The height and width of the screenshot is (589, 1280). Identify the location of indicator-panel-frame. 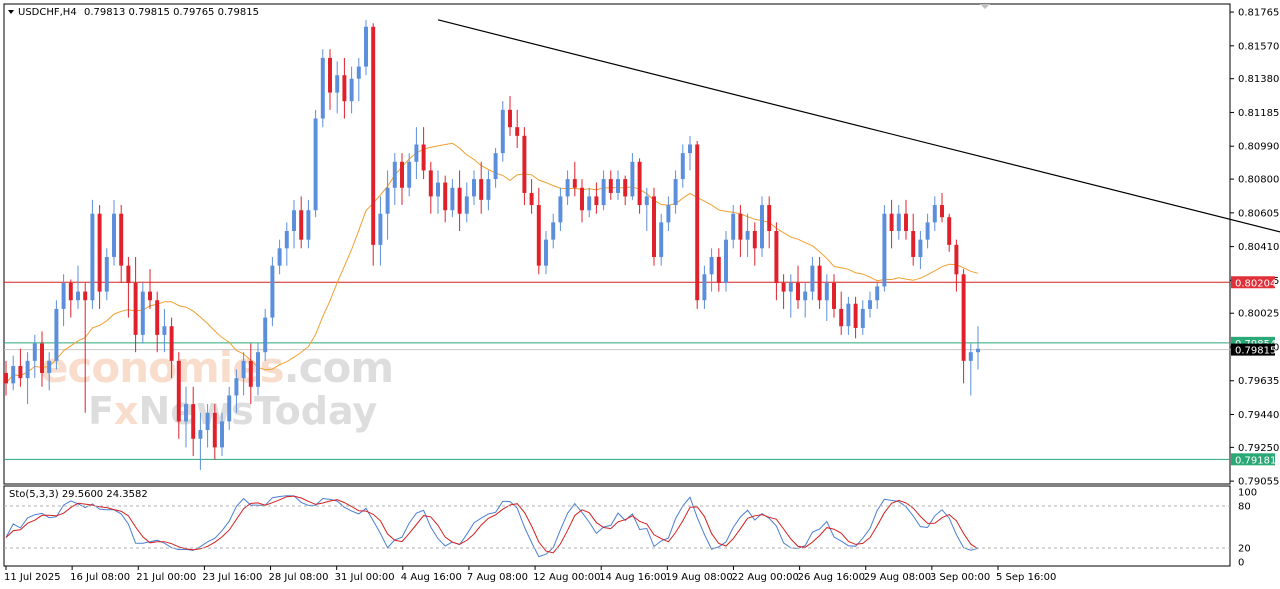
(617, 526).